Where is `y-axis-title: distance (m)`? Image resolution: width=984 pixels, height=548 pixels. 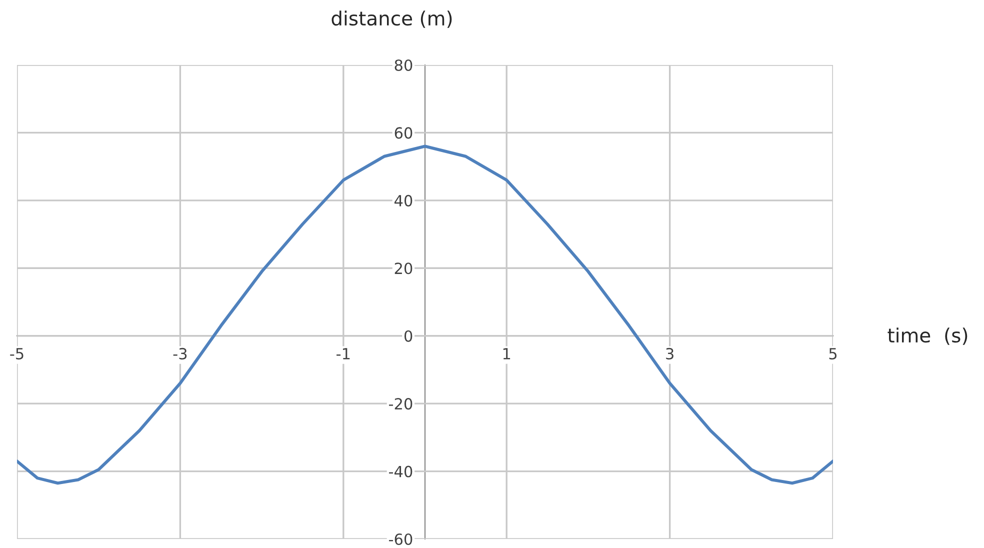
y-axis-title: distance (m) is located at coordinates (392, 19).